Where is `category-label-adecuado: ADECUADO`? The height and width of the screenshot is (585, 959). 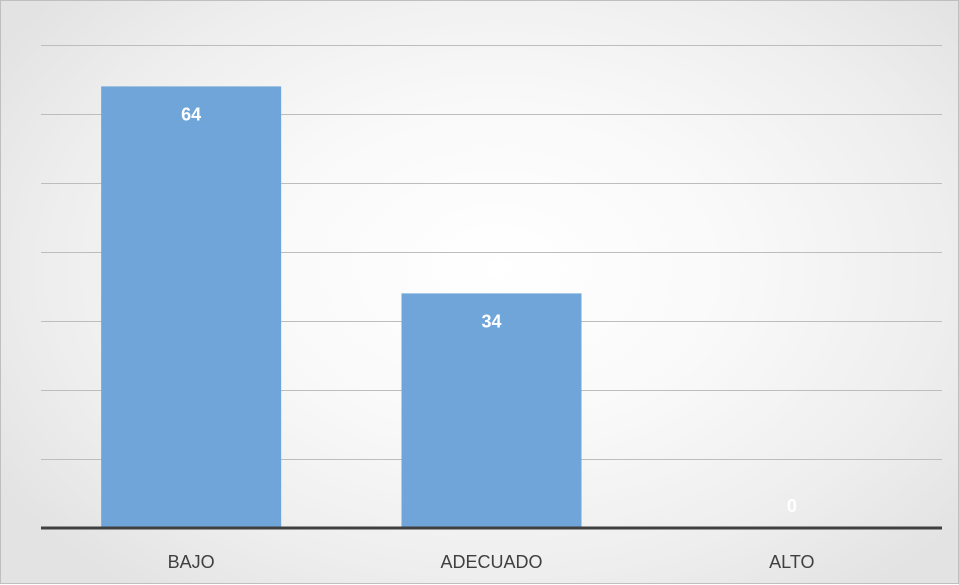 category-label-adecuado: ADECUADO is located at coordinates (491, 562).